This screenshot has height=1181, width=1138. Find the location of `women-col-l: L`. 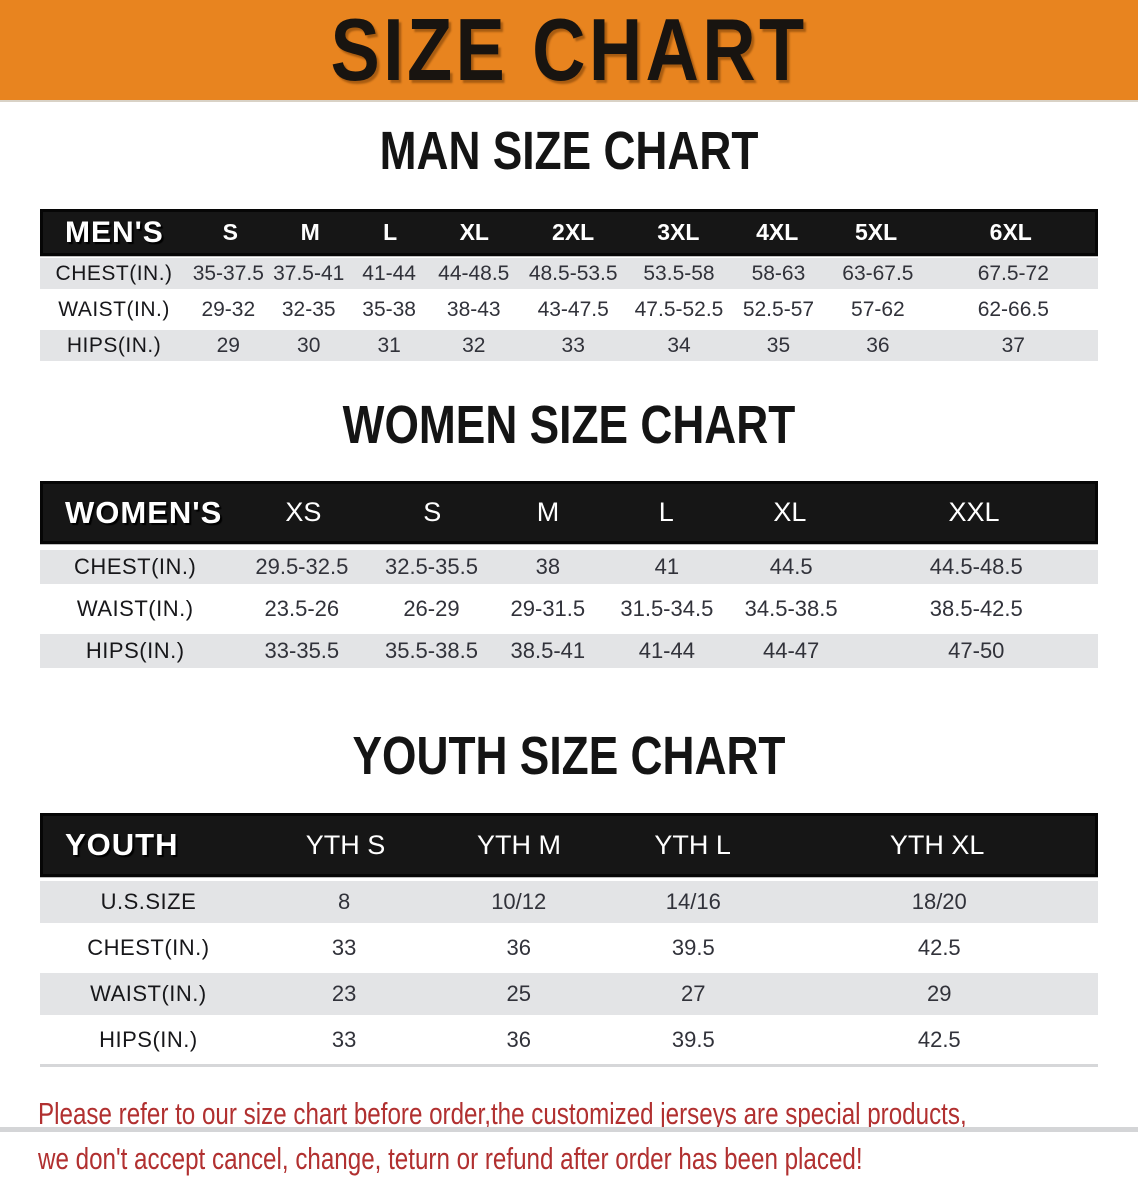

women-col-l: L is located at coordinates (666, 512).